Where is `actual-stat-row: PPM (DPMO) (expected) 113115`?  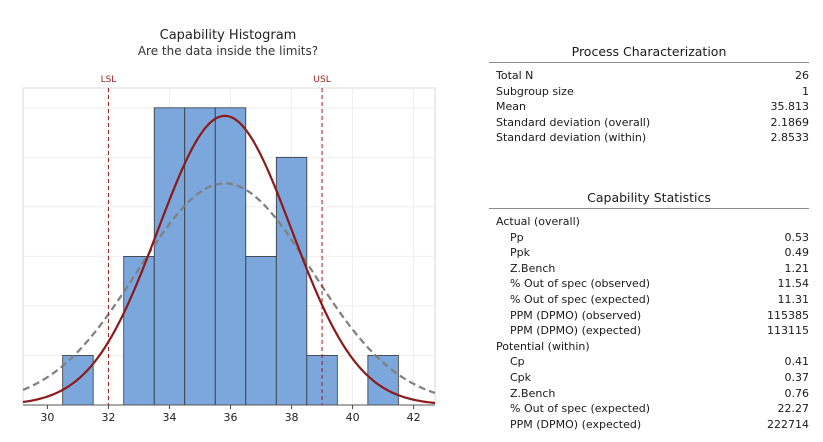
actual-stat-row: PPM (DPMO) (expected) 113115 is located at coordinates (649, 331).